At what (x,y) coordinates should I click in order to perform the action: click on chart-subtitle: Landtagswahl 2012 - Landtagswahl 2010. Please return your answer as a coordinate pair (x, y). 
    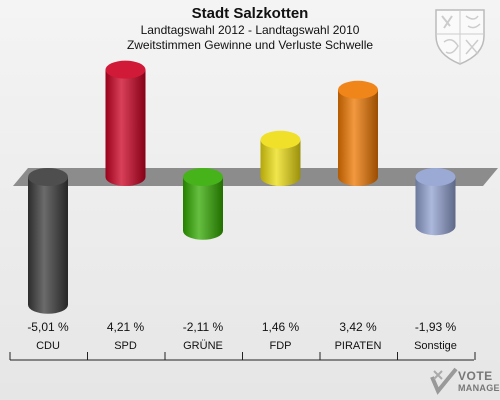
    Looking at the image, I should click on (250, 30).